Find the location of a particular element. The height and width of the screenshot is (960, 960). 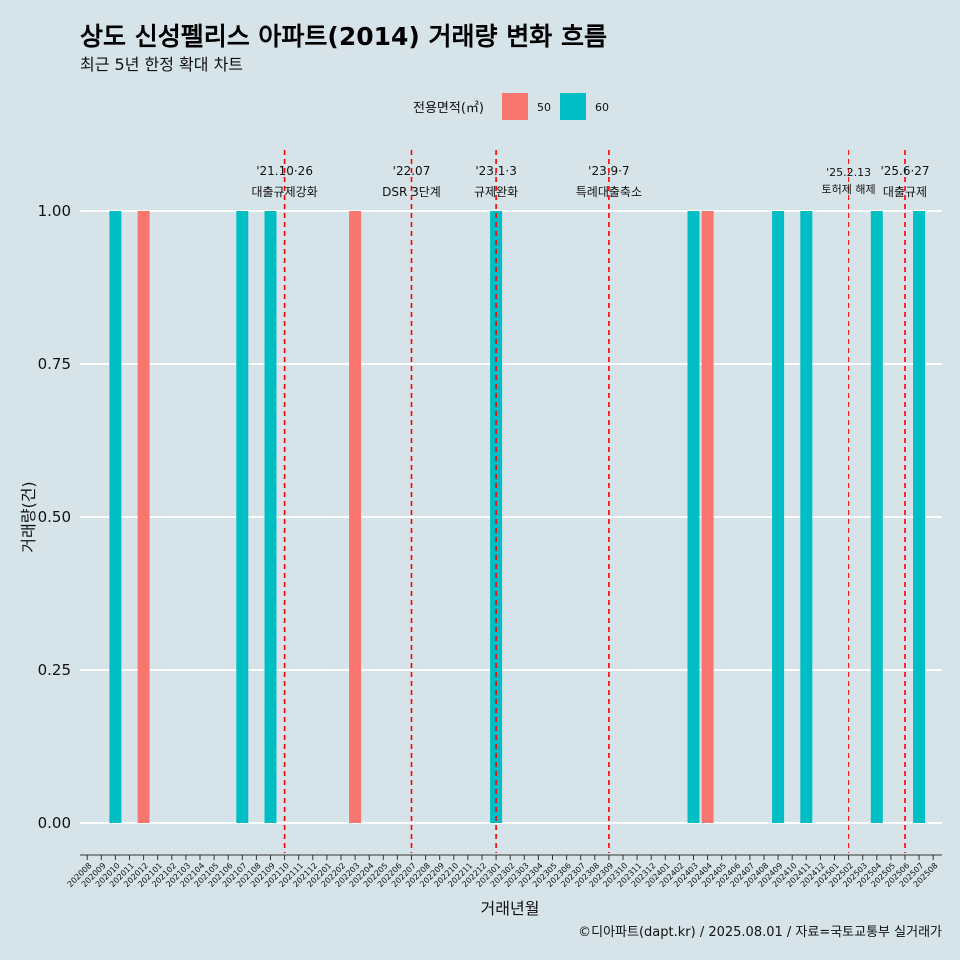

event-label-202309: 특례대출축소 is located at coordinates (609, 192).